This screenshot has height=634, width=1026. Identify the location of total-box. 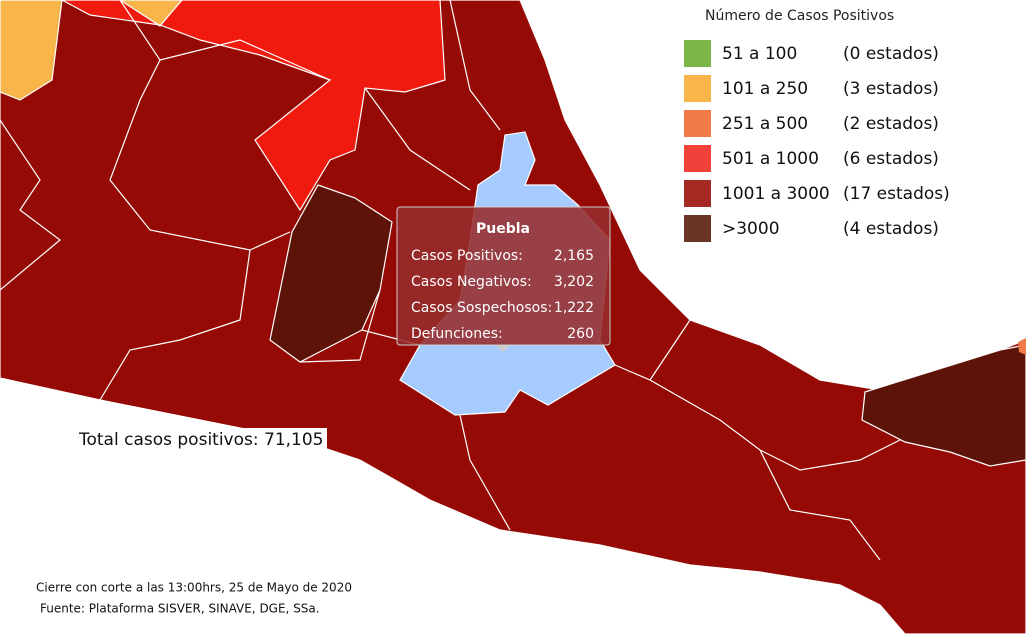
(201, 440).